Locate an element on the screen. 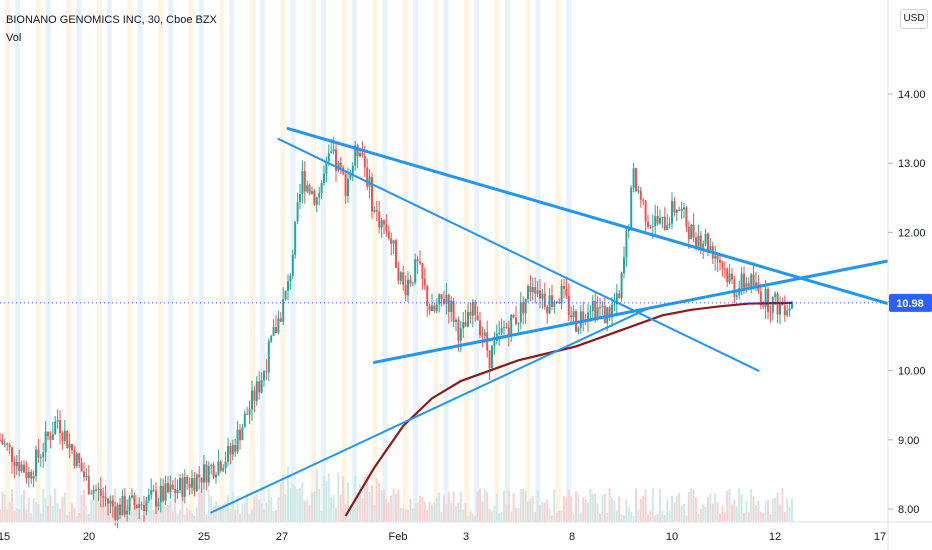 The height and width of the screenshot is (550, 932). symbol-title: BIONANO GENOMICS INC, 30, Cboe BZX is located at coordinates (111, 20).